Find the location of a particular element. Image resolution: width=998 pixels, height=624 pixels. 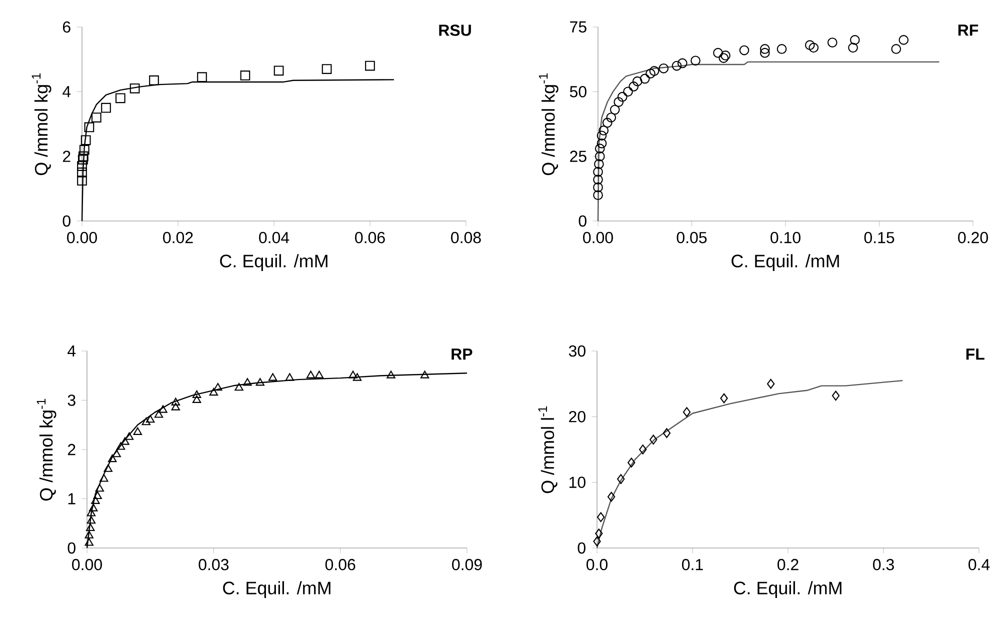

y-tick-label: 3 is located at coordinates (72, 400).